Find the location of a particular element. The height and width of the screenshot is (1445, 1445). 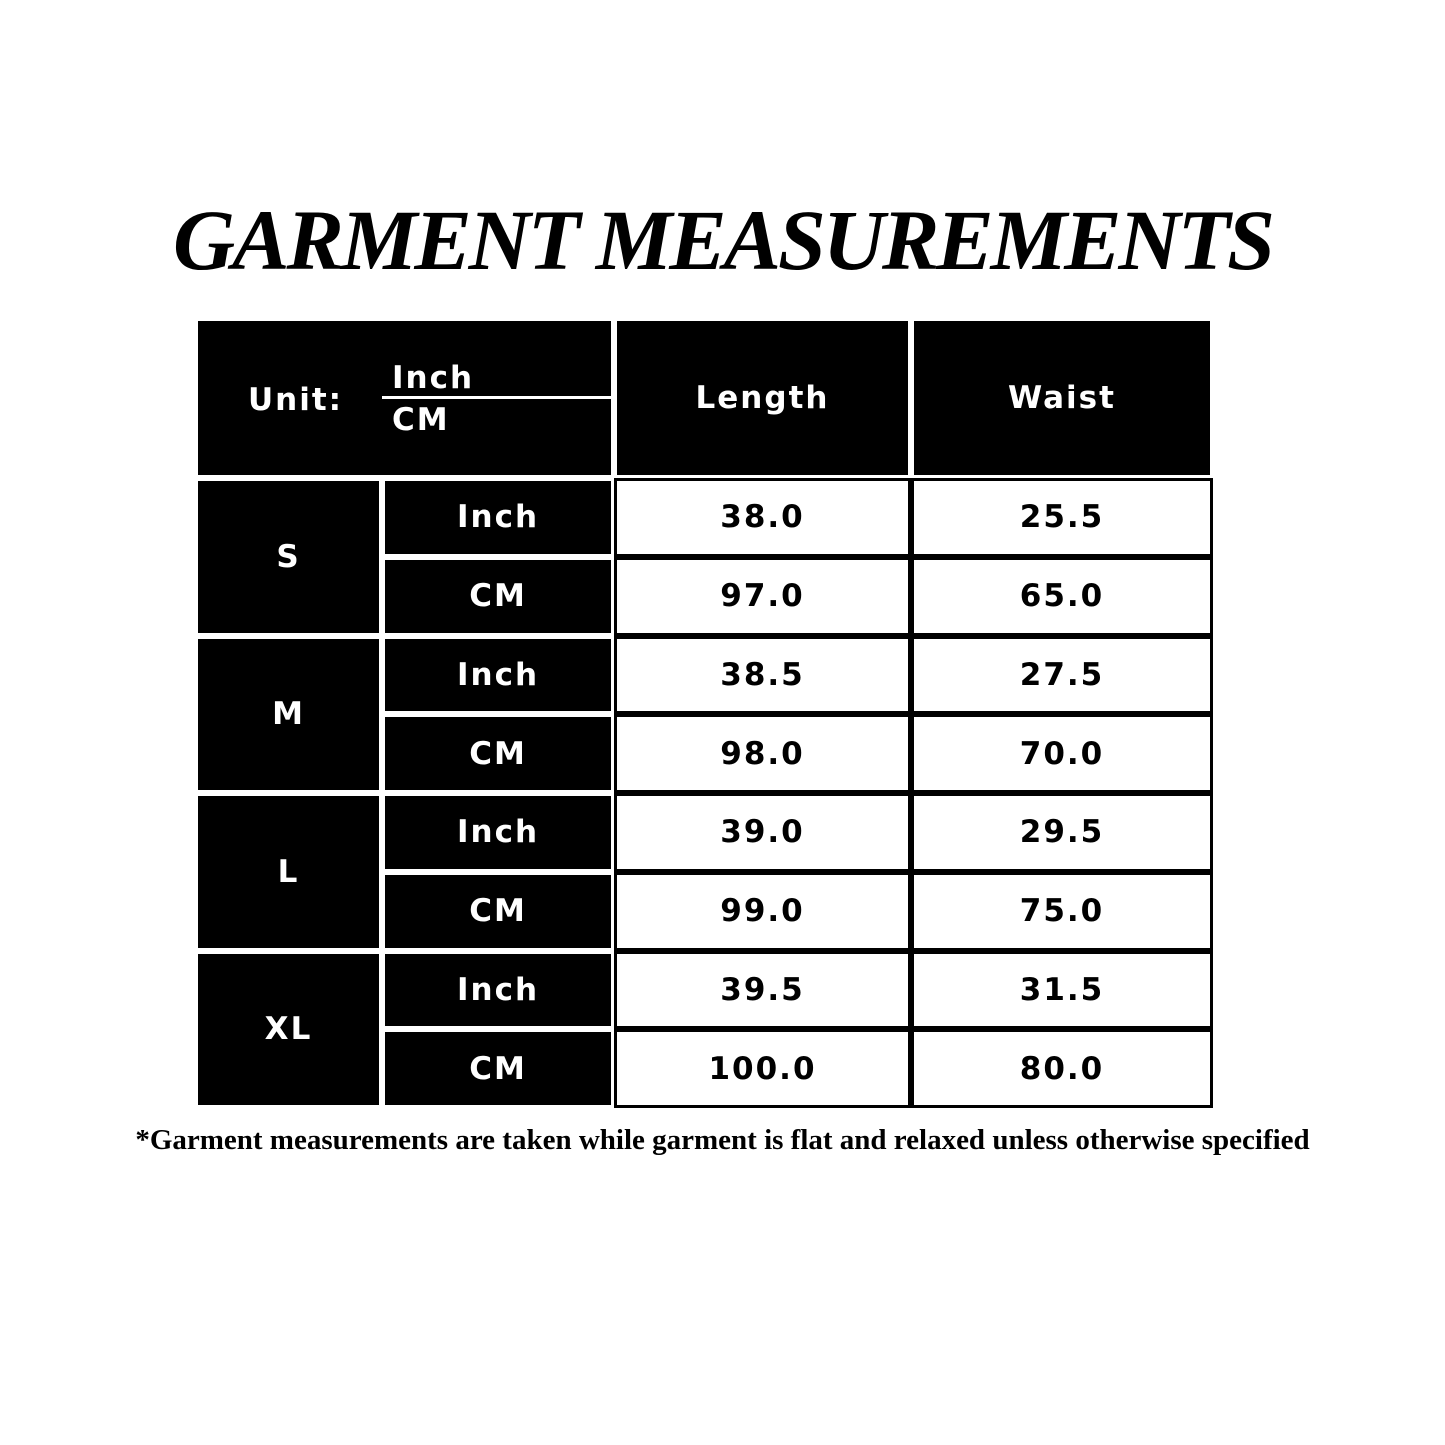

value-cell: 27.5 is located at coordinates (1062, 675).